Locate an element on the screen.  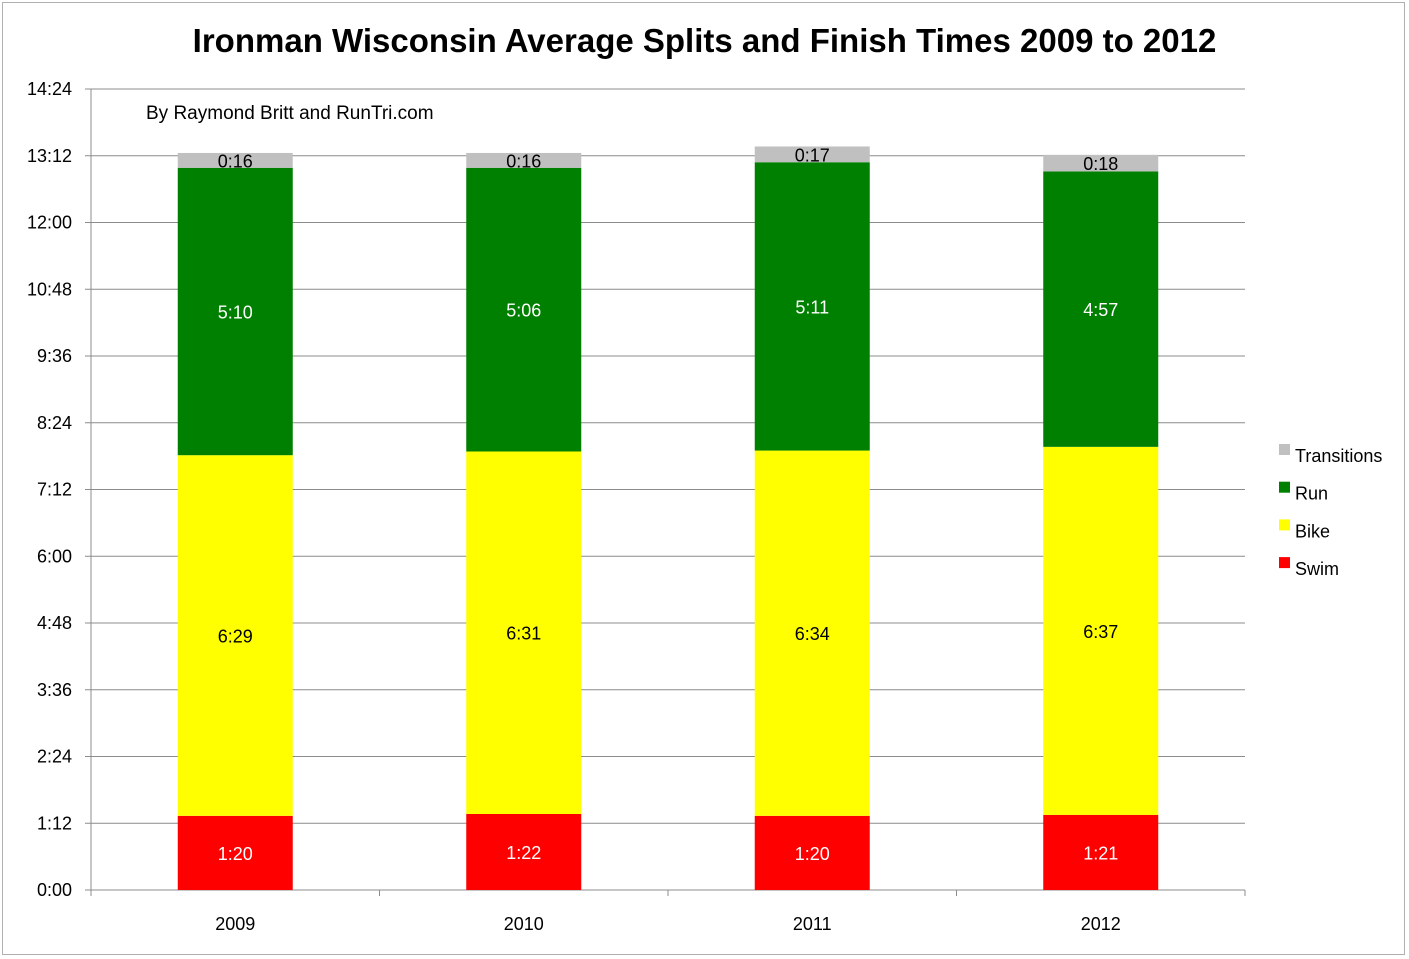
data-label-transitions: 0:18 is located at coordinates (1100, 164).